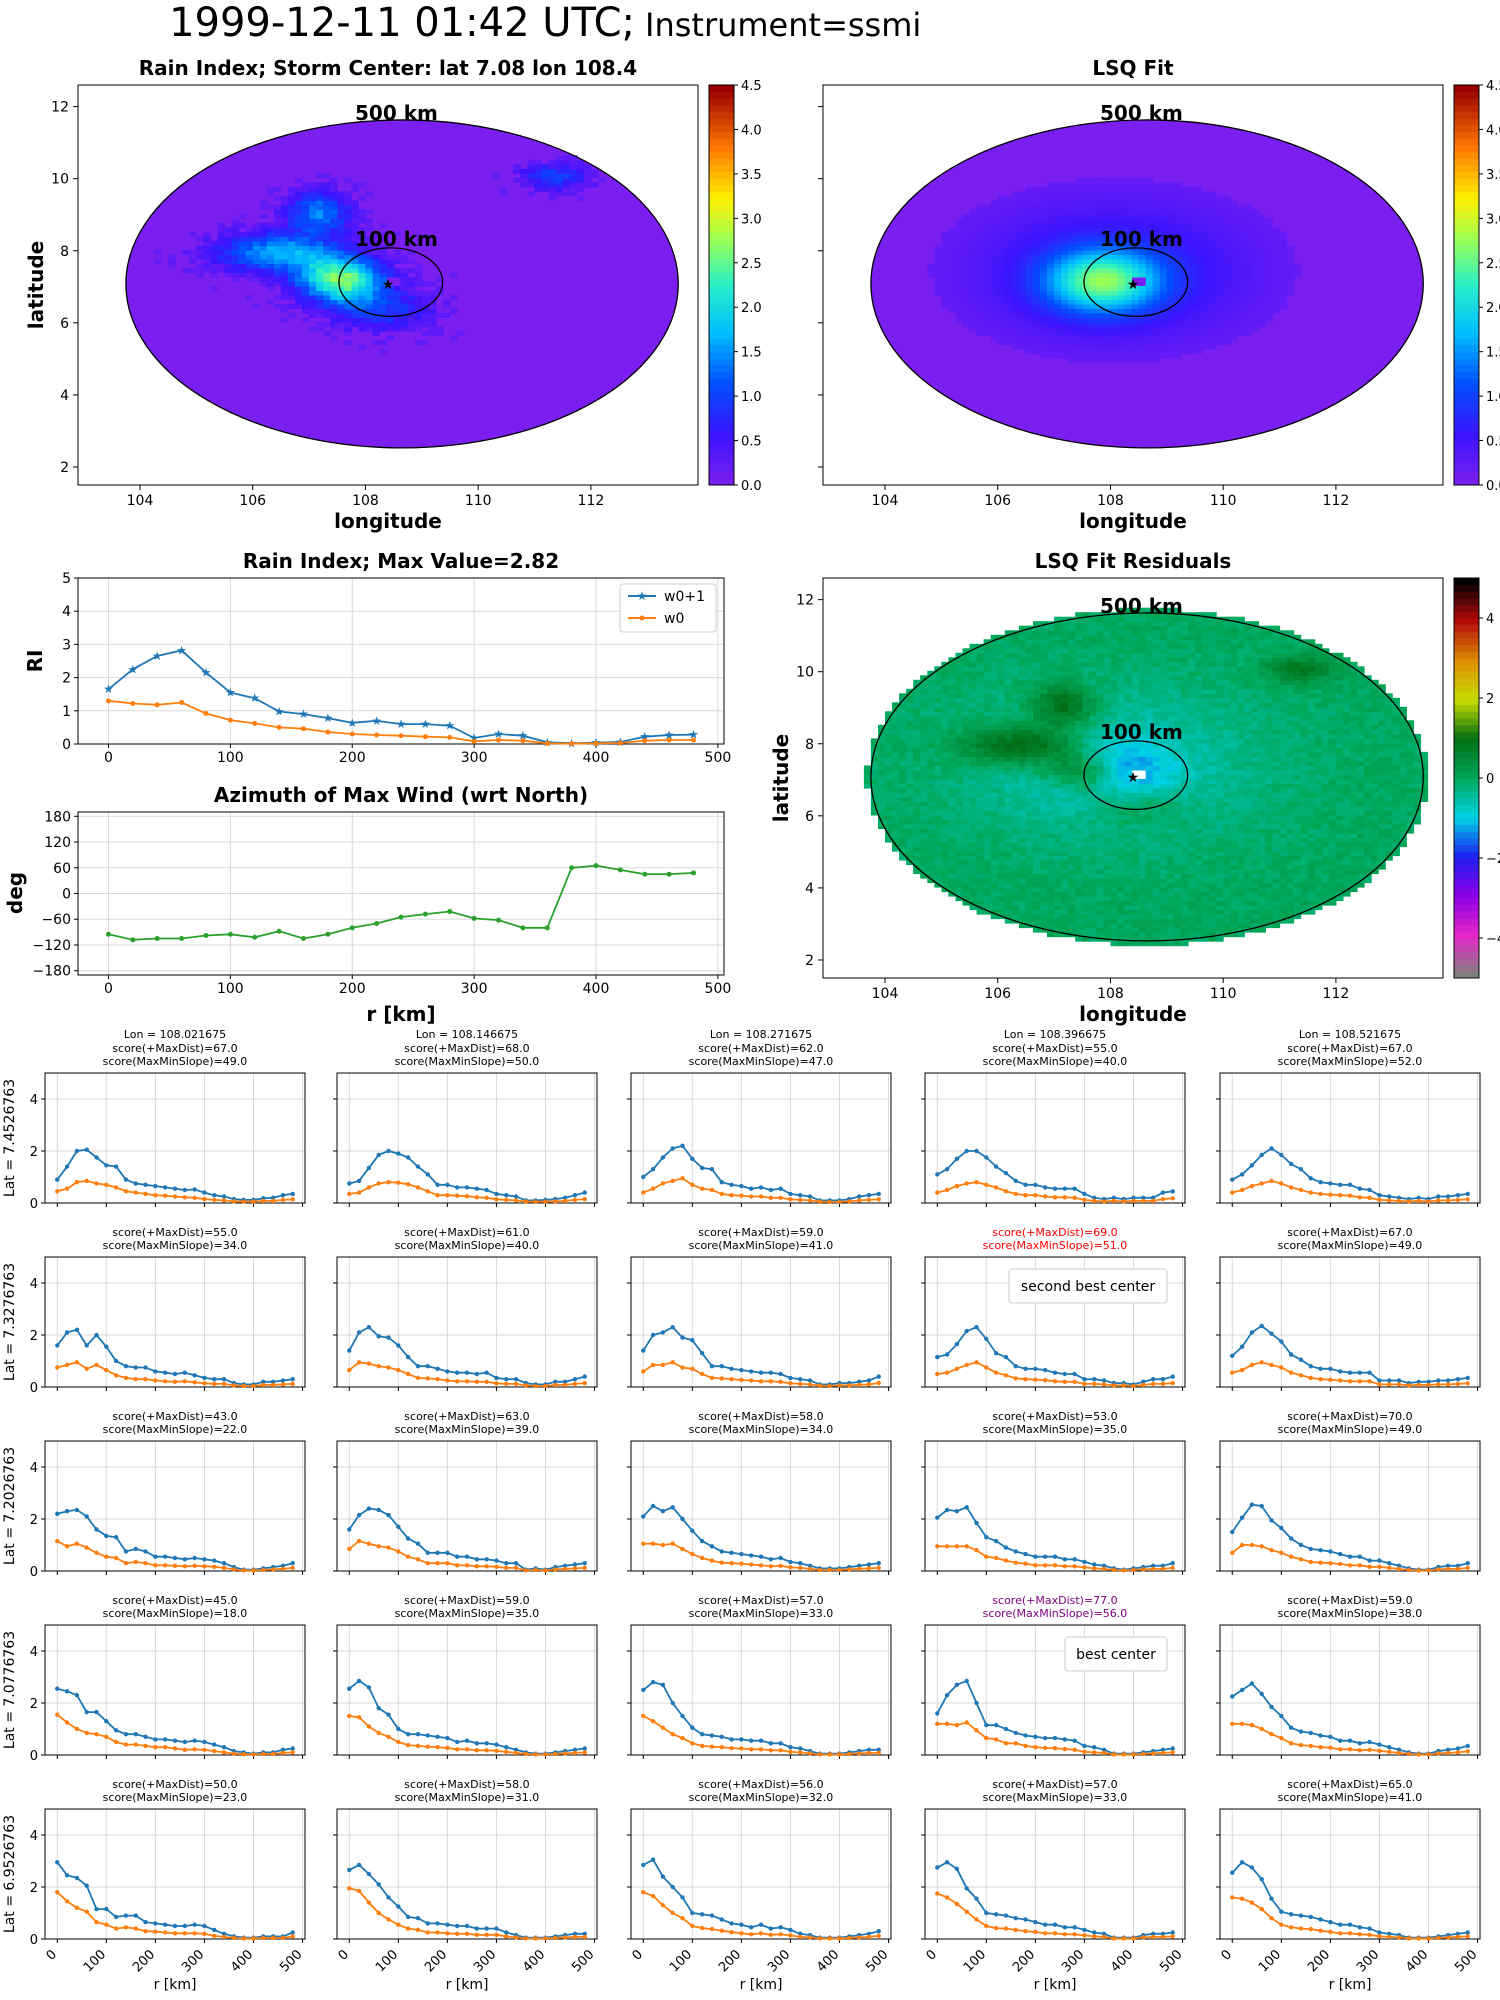 Image resolution: width=1500 pixels, height=2000 pixels. I want to click on x-tick-label: 112, so click(591, 501).